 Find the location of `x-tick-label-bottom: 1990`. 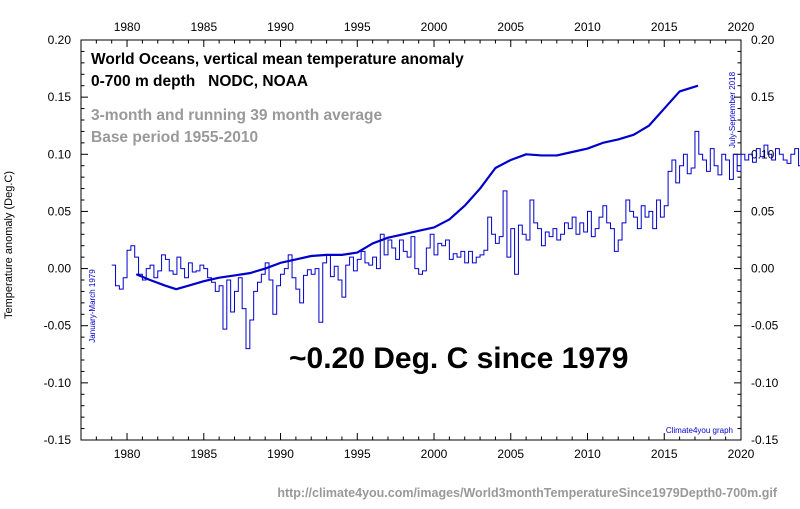

x-tick-label-bottom: 1990 is located at coordinates (280, 454).